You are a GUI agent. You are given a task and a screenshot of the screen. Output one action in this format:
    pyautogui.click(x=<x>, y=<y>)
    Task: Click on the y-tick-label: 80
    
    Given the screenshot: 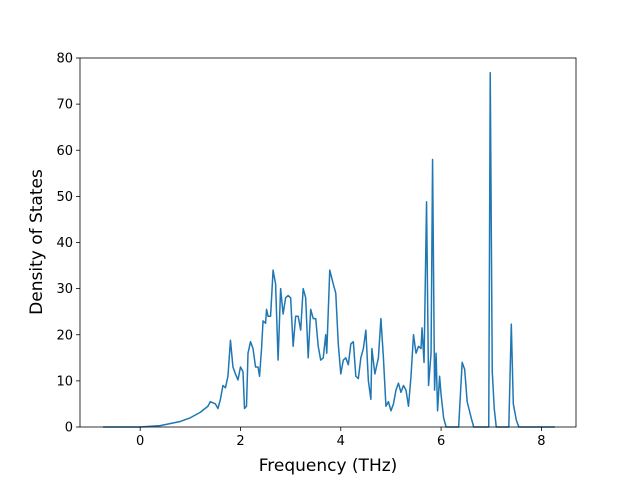 What is the action you would take?
    pyautogui.click(x=64, y=59)
    